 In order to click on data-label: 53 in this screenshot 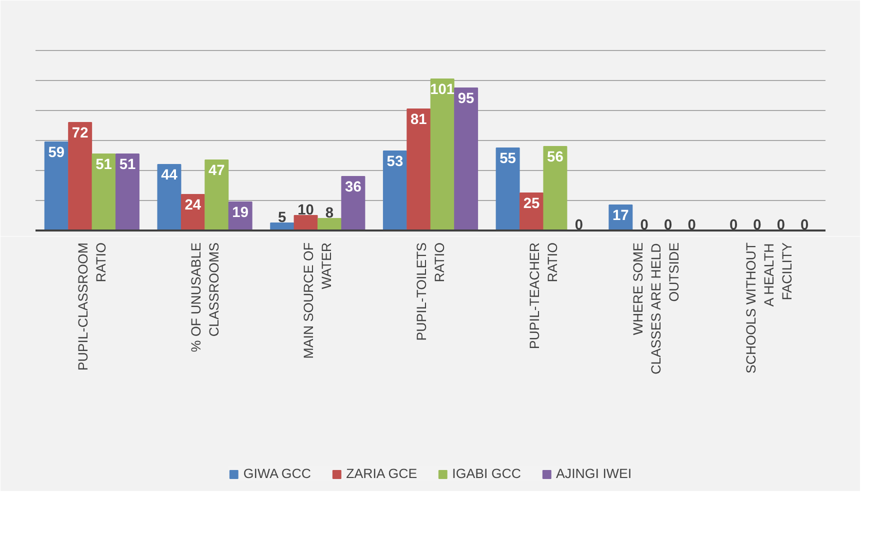, I will do `click(395, 162)`.